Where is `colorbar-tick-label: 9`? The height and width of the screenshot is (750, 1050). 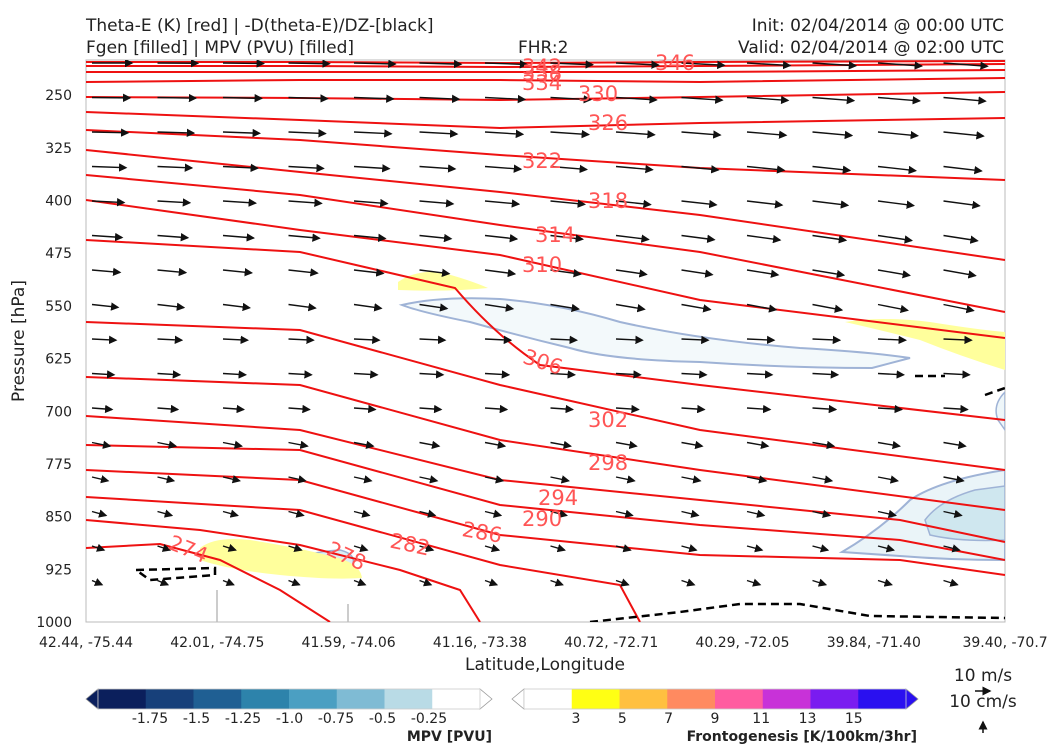
colorbar-tick-label: 9 is located at coordinates (714, 719).